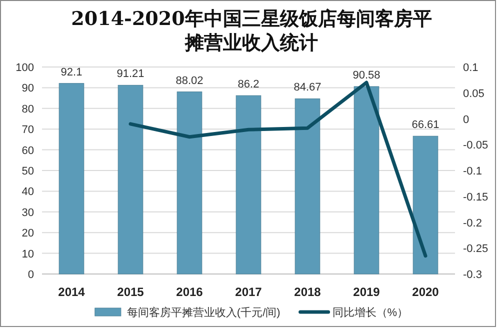  Describe the element at coordinates (190, 80) in the screenshot. I see `data-label: 88.02` at that location.